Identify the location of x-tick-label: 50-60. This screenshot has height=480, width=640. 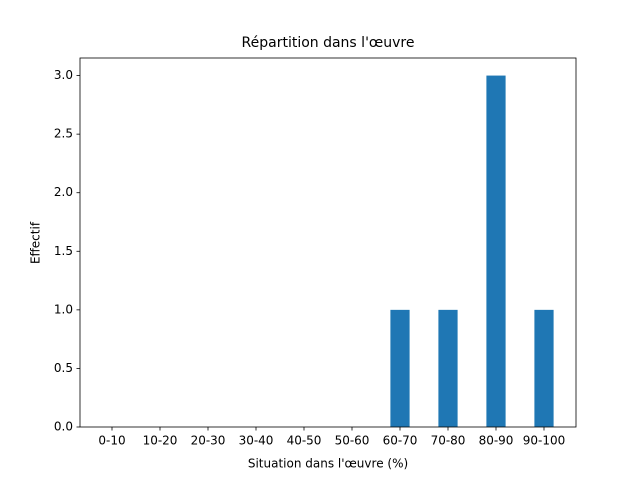
(352, 441).